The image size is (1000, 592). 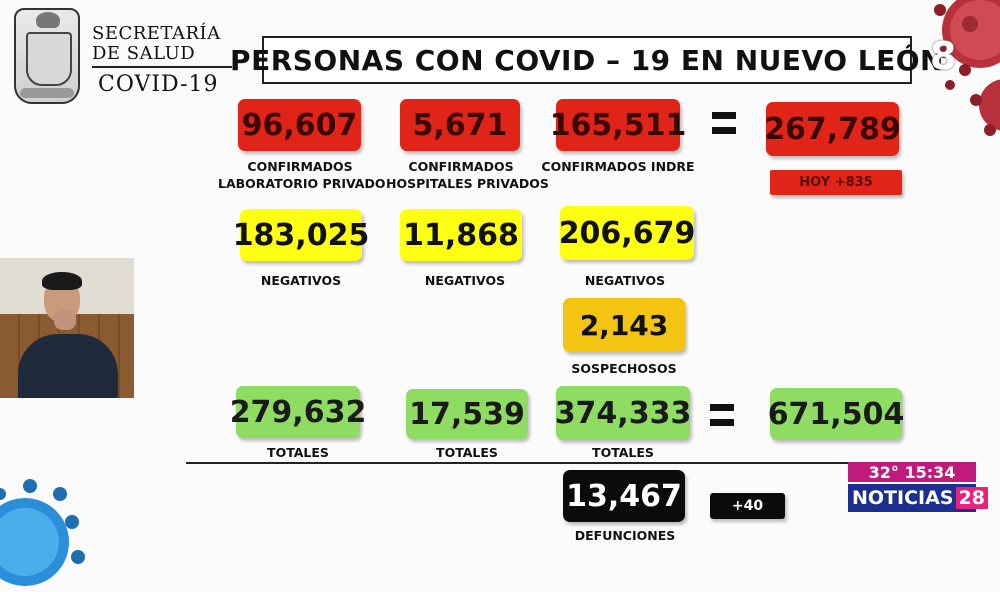 What do you see at coordinates (302, 183) in the screenshot?
I see `label-line: LABORATORIO PRIVADO` at bounding box center [302, 183].